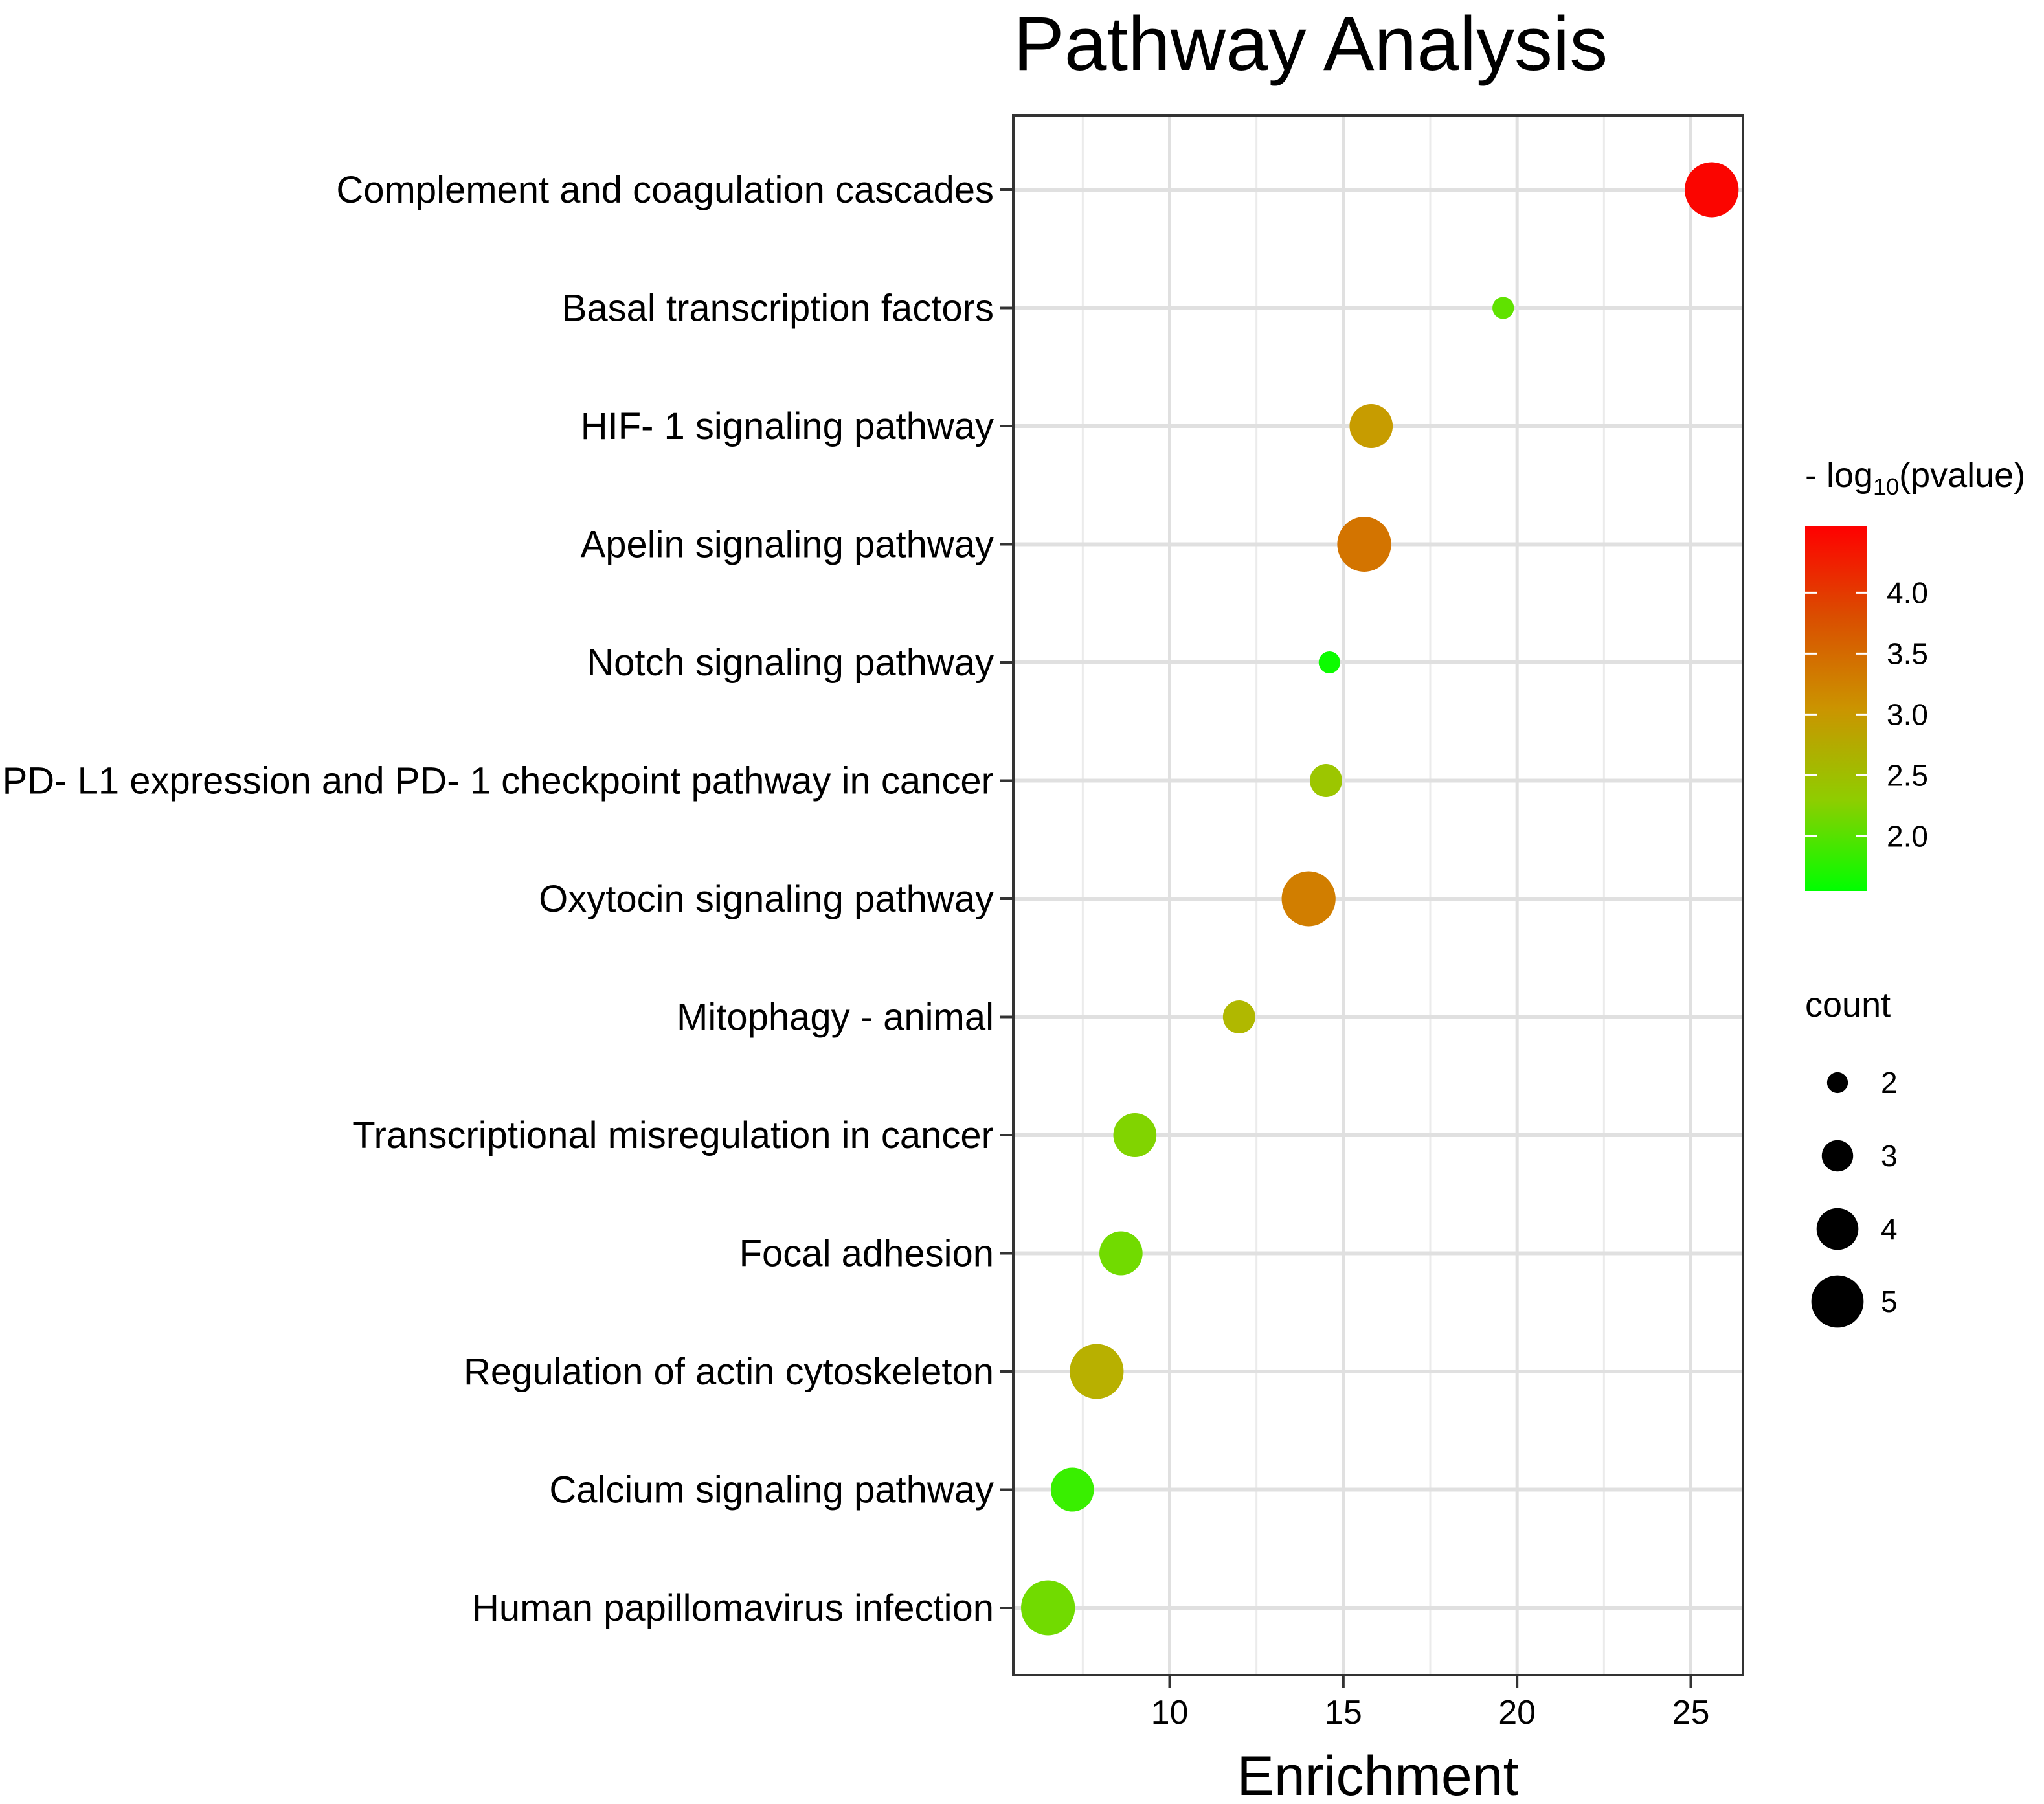 The height and width of the screenshot is (1804, 2044). Describe the element at coordinates (1430, 1703) in the screenshot. I see `x-axis: 10 15 20 25` at that location.